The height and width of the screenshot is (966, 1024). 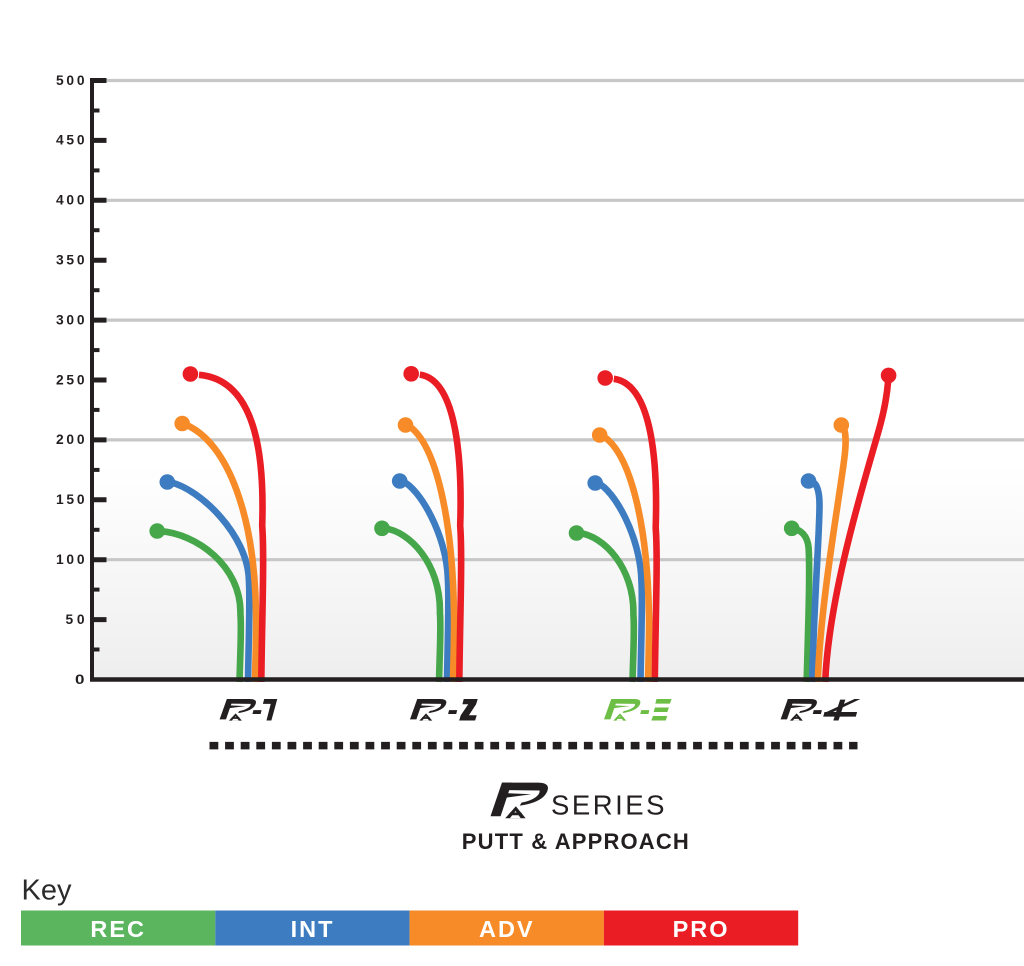 What do you see at coordinates (70, 140) in the screenshot?
I see `svg-text: 450` at bounding box center [70, 140].